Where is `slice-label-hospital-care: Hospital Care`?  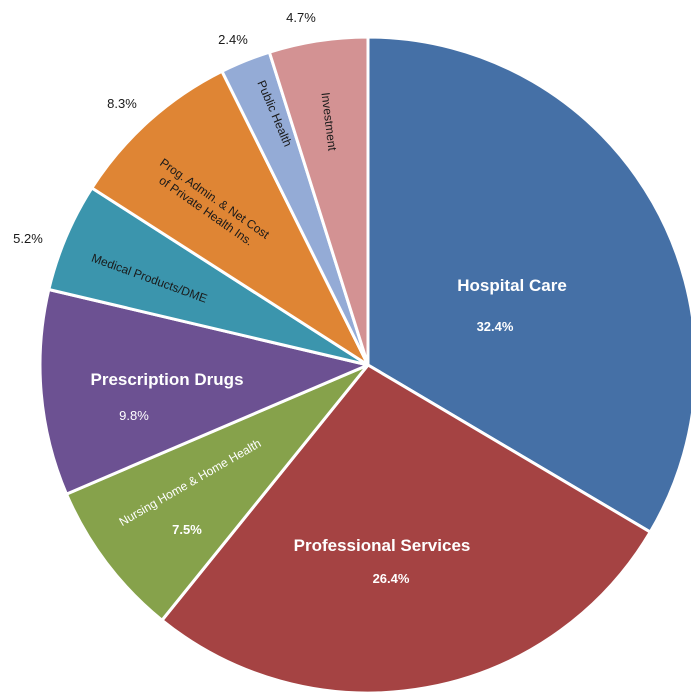
slice-label-hospital-care: Hospital Care is located at coordinates (512, 285).